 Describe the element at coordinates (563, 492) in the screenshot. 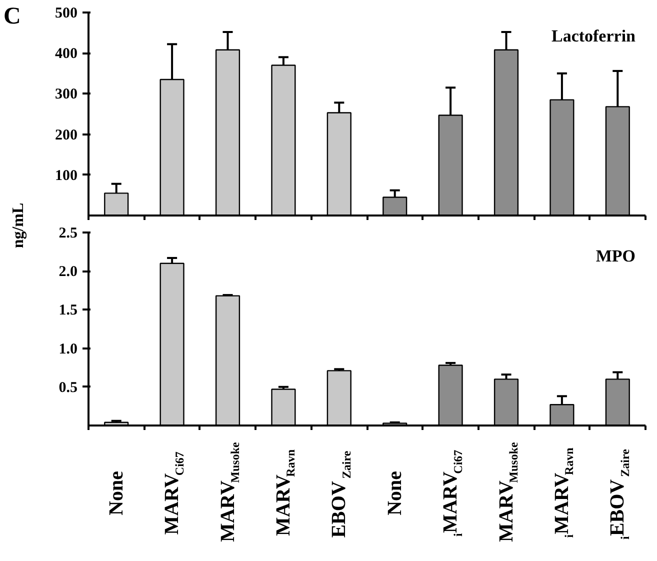

I see `x-tick-label: iMARVRavn` at that location.